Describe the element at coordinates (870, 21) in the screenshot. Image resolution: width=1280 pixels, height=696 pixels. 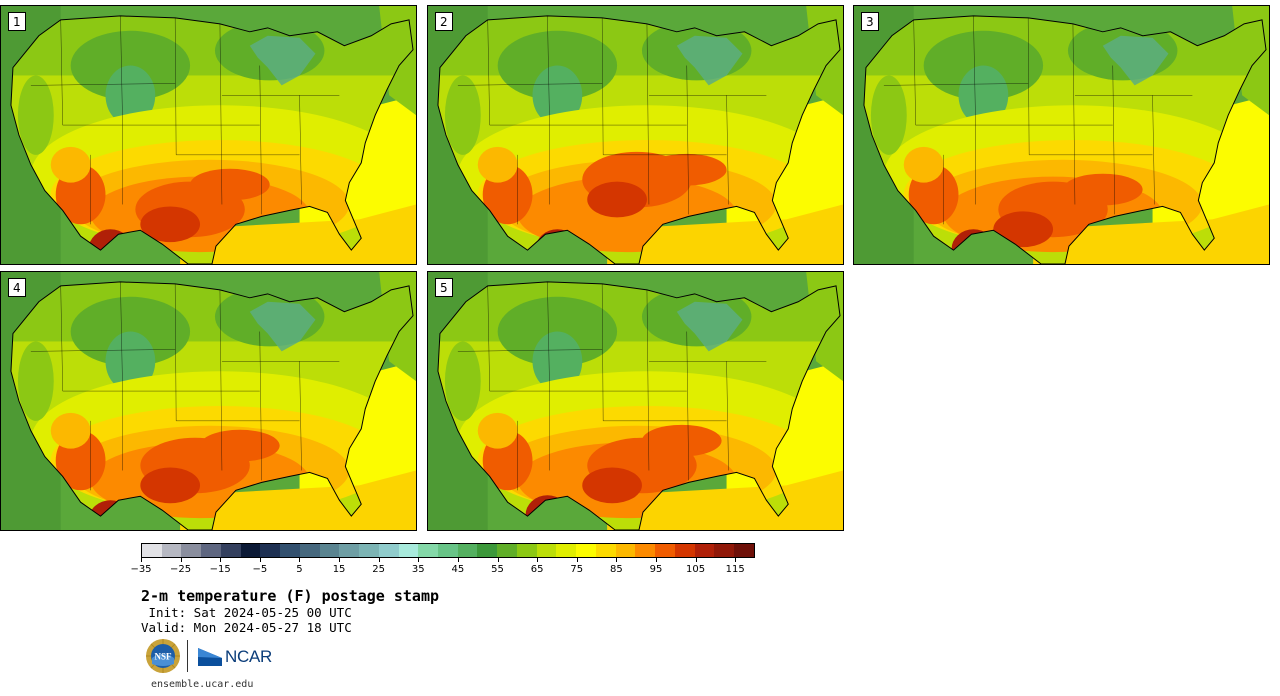
I see `panel-label: 3` at that location.